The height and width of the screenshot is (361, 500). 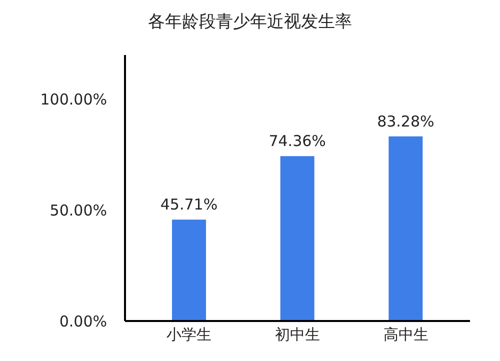 What do you see at coordinates (250, 22) in the screenshot?
I see `chart-title: 各年龄段青少年近视发生率` at bounding box center [250, 22].